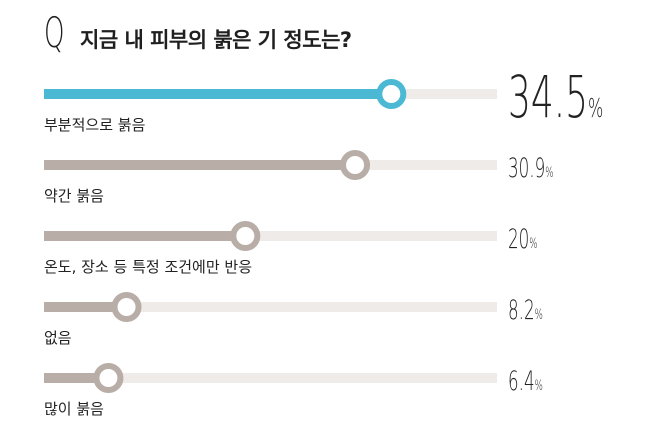  I want to click on value-label: 34.5%, so click(555, 97).